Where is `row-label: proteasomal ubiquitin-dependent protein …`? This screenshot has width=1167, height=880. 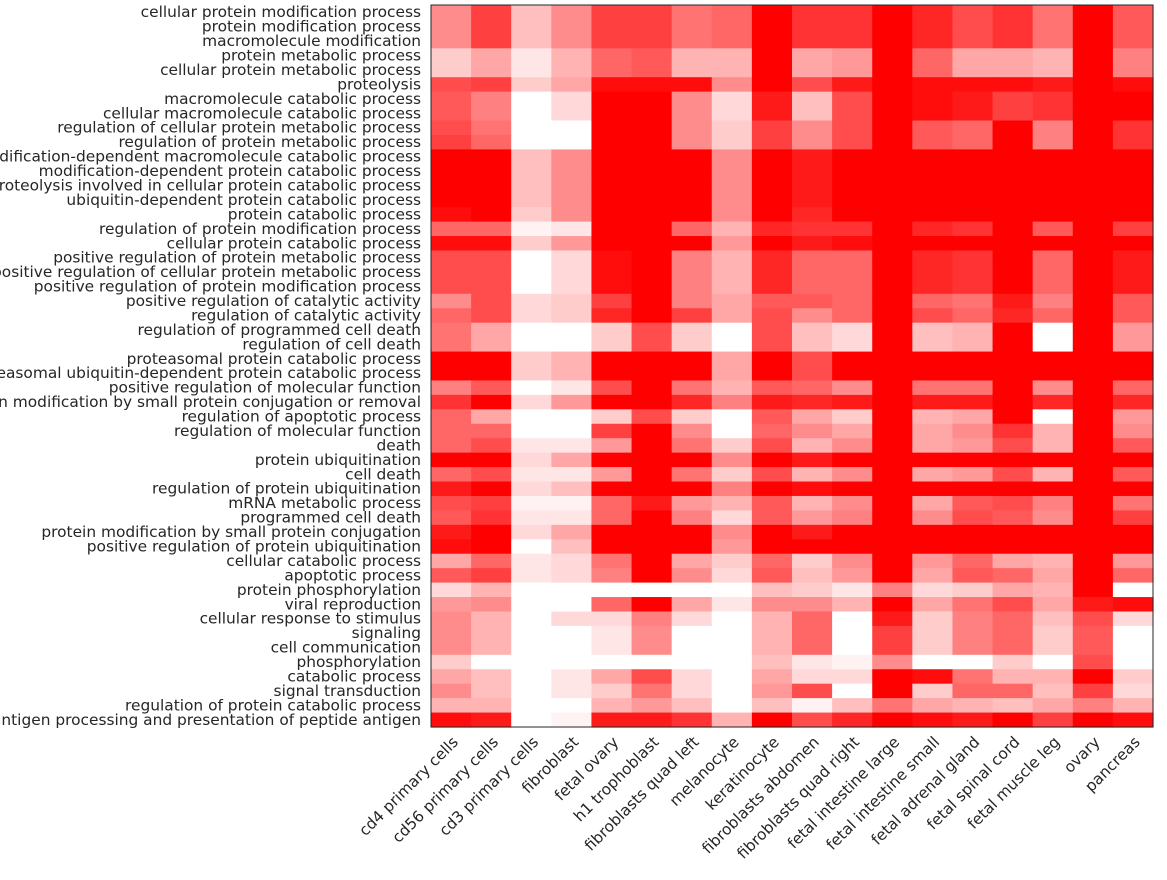
row-label: proteasomal ubiquitin-dependent protein … is located at coordinates (210, 373).